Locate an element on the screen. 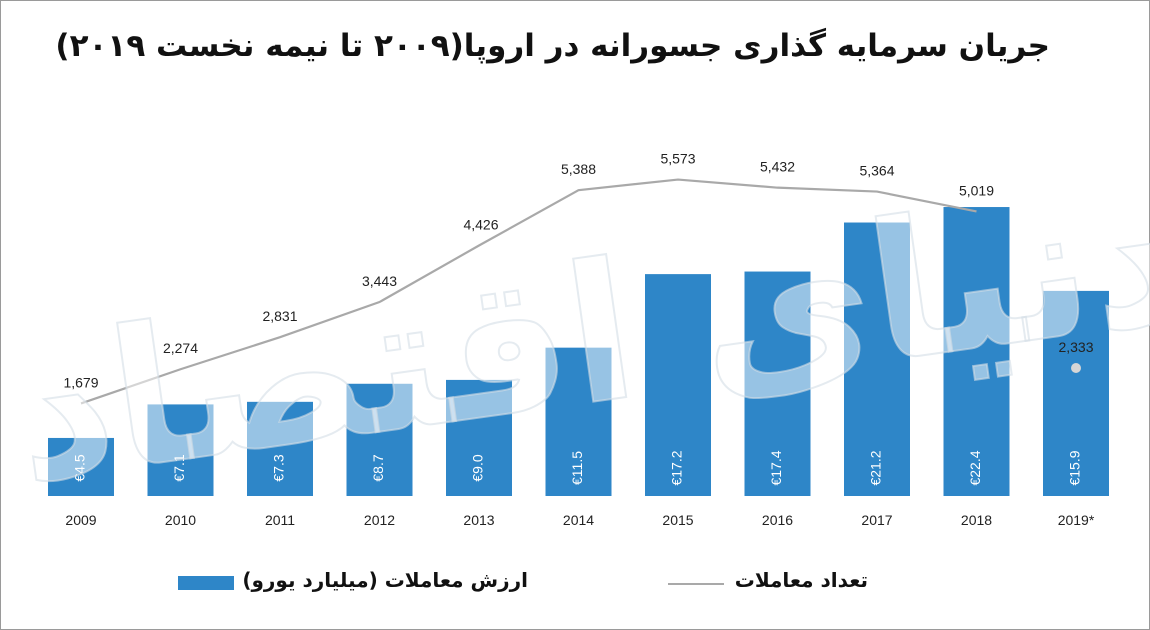 The image size is (1150, 630). x-tick-label: 2010 is located at coordinates (180, 520).